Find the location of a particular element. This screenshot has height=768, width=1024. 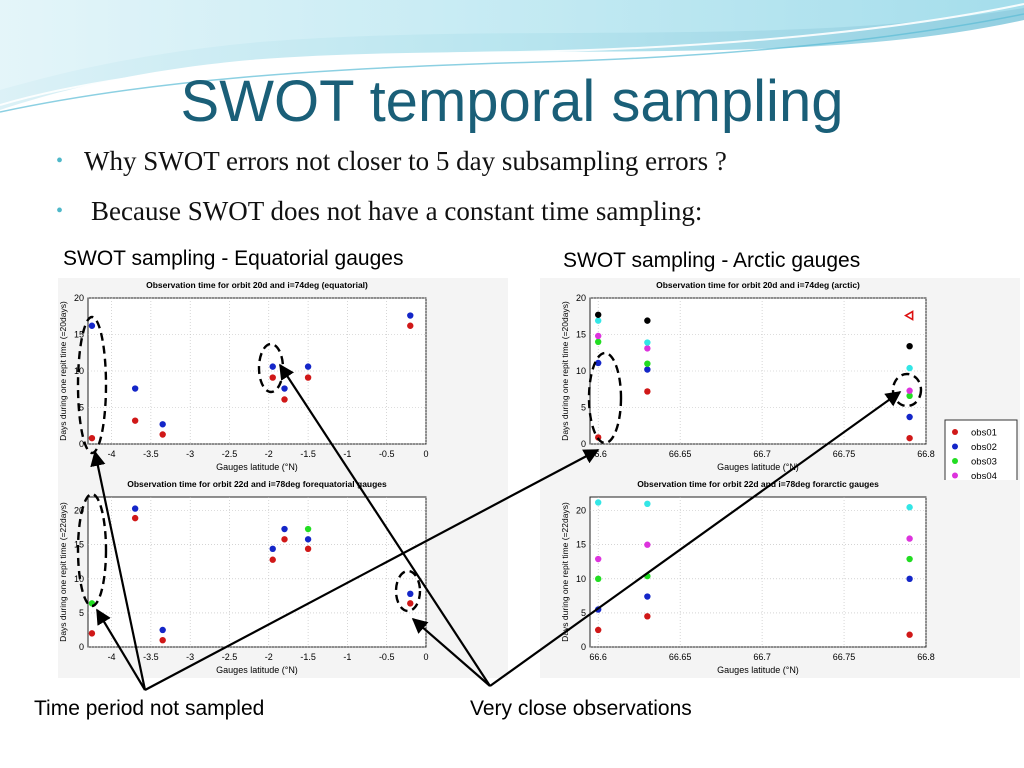

legend-label: obs02 is located at coordinates (984, 447).